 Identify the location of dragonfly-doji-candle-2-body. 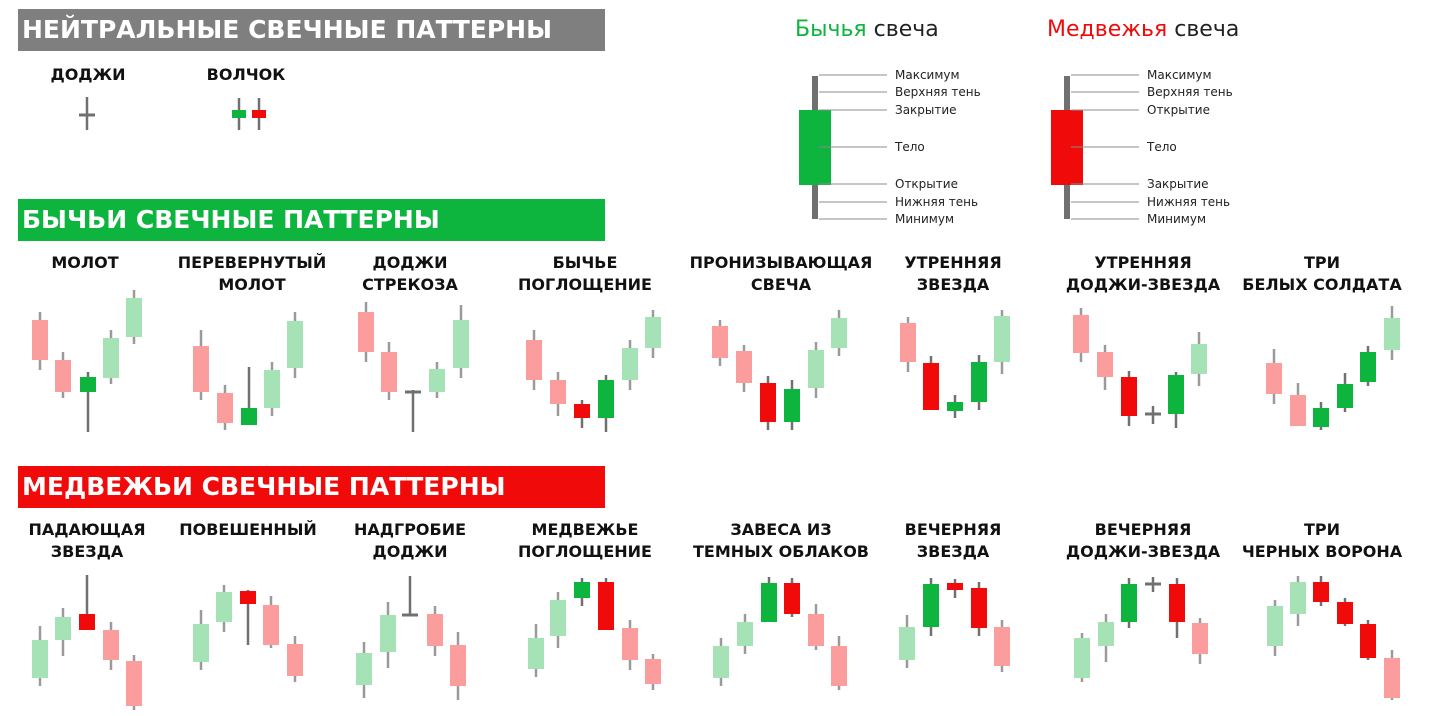
(389, 372).